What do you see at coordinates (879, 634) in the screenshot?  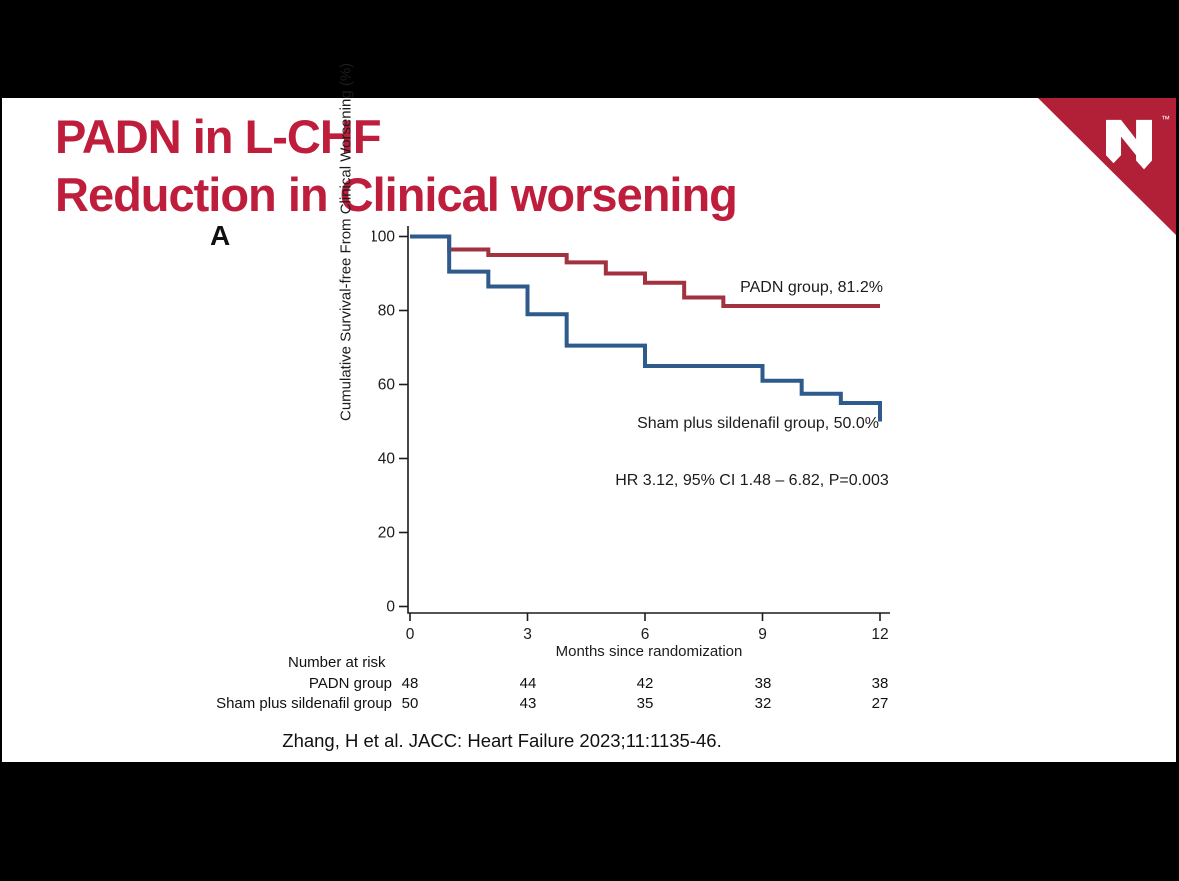 I see `svg-text: 12` at bounding box center [879, 634].